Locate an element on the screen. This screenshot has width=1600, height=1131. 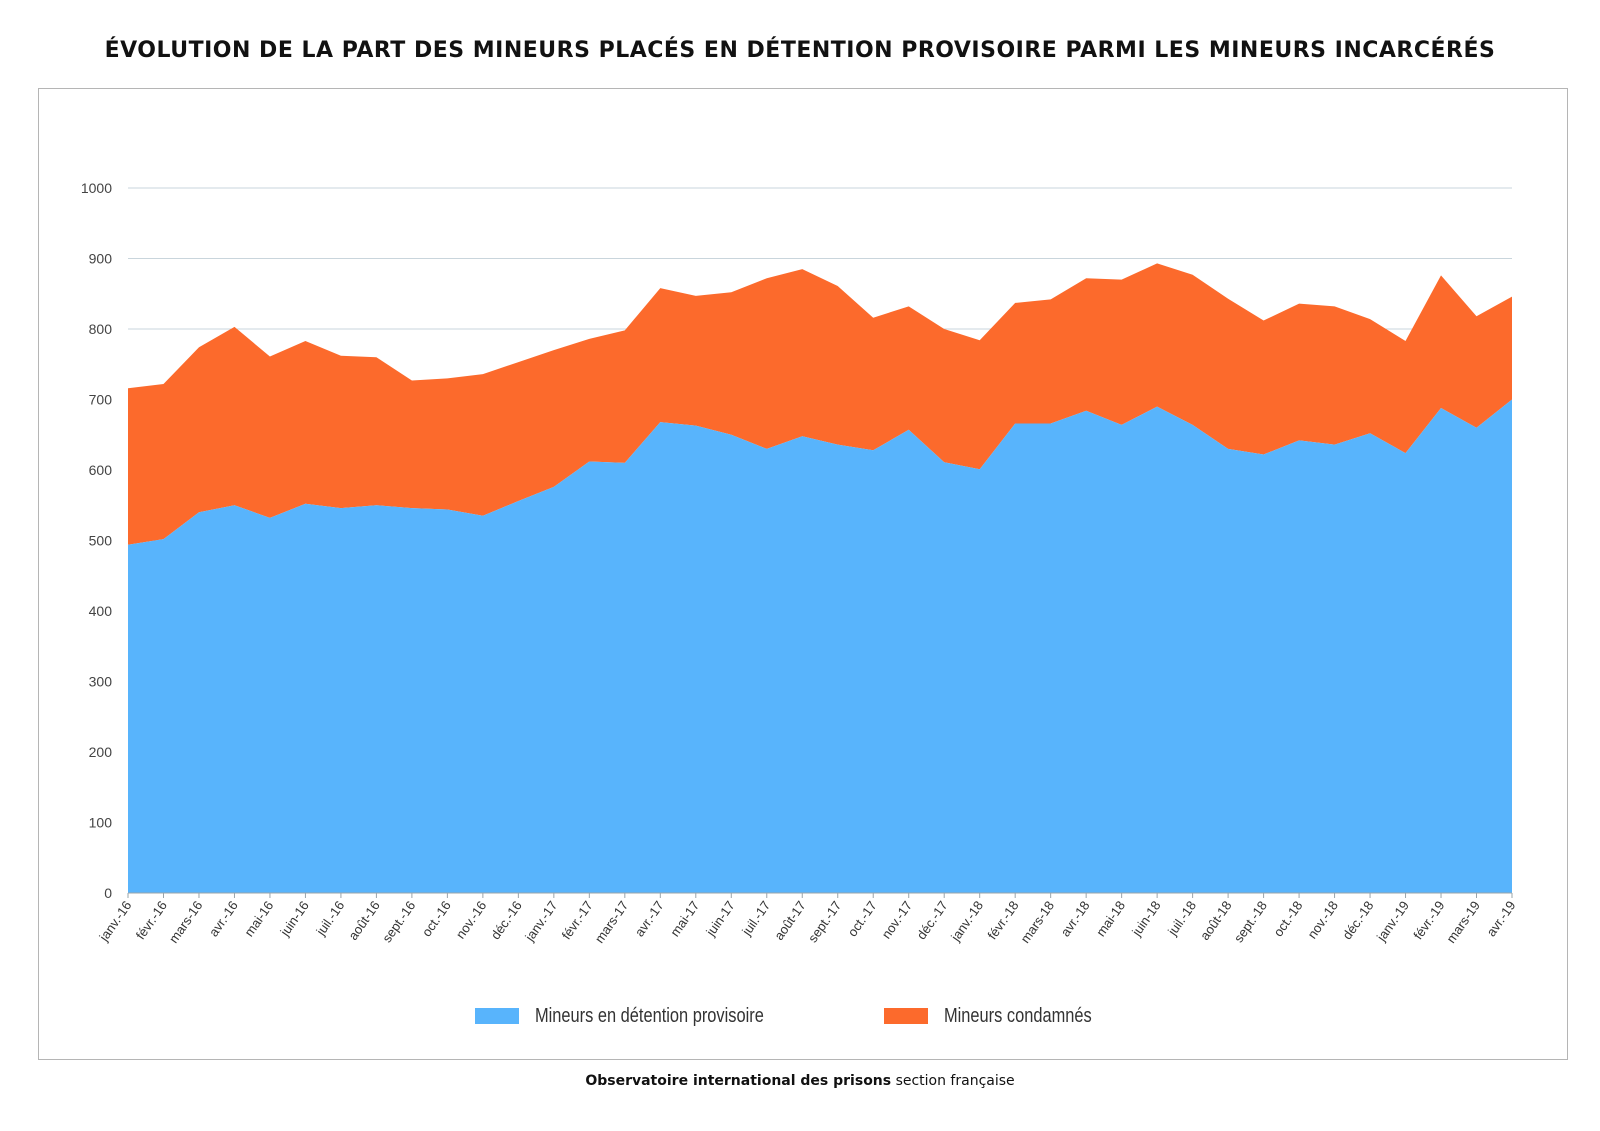
legend-item-condamnes: Mineurs condamnés is located at coordinates (1004, 1016).